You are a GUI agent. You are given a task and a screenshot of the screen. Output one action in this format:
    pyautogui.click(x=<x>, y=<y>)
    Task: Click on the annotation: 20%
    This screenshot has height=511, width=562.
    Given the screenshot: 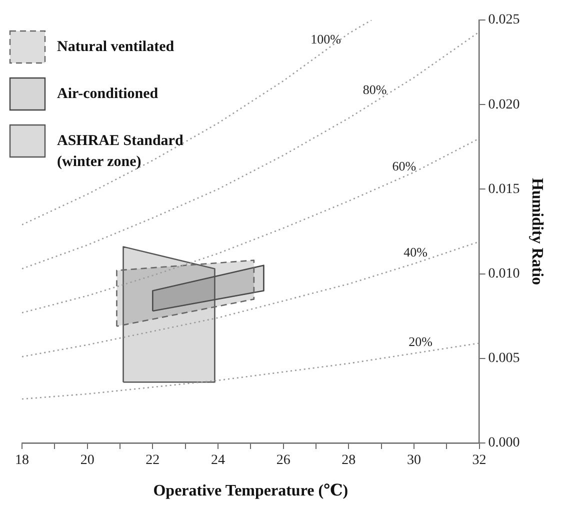 What is the action you would take?
    pyautogui.click(x=420, y=342)
    